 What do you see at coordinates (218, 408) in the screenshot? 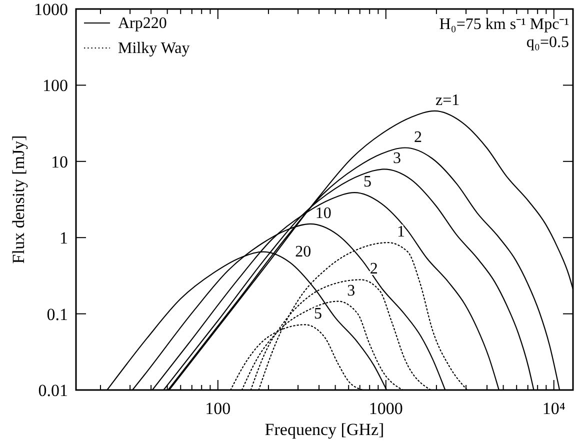
I see `x-tick-label: 100` at bounding box center [218, 408].